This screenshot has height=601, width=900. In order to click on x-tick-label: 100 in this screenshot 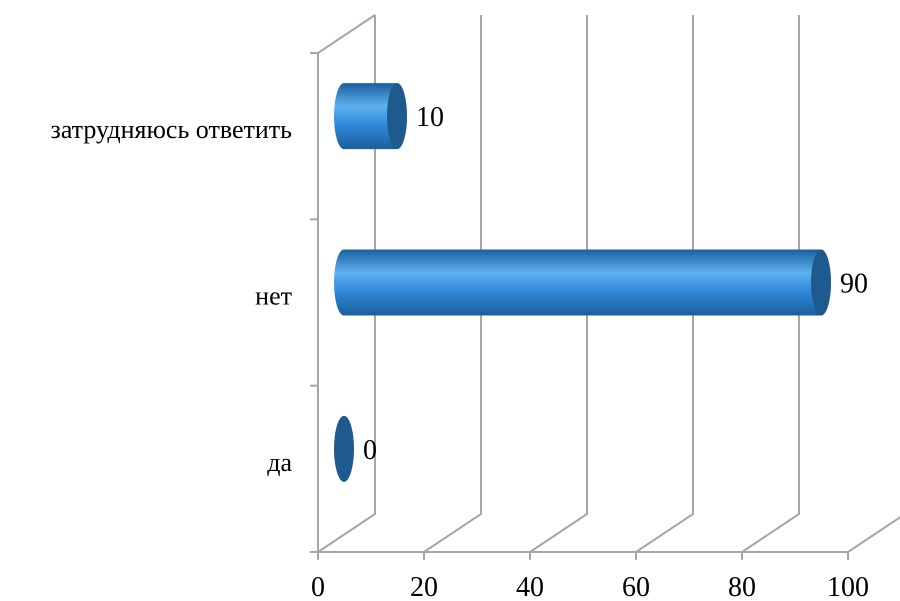, I will do `click(848, 586)`.